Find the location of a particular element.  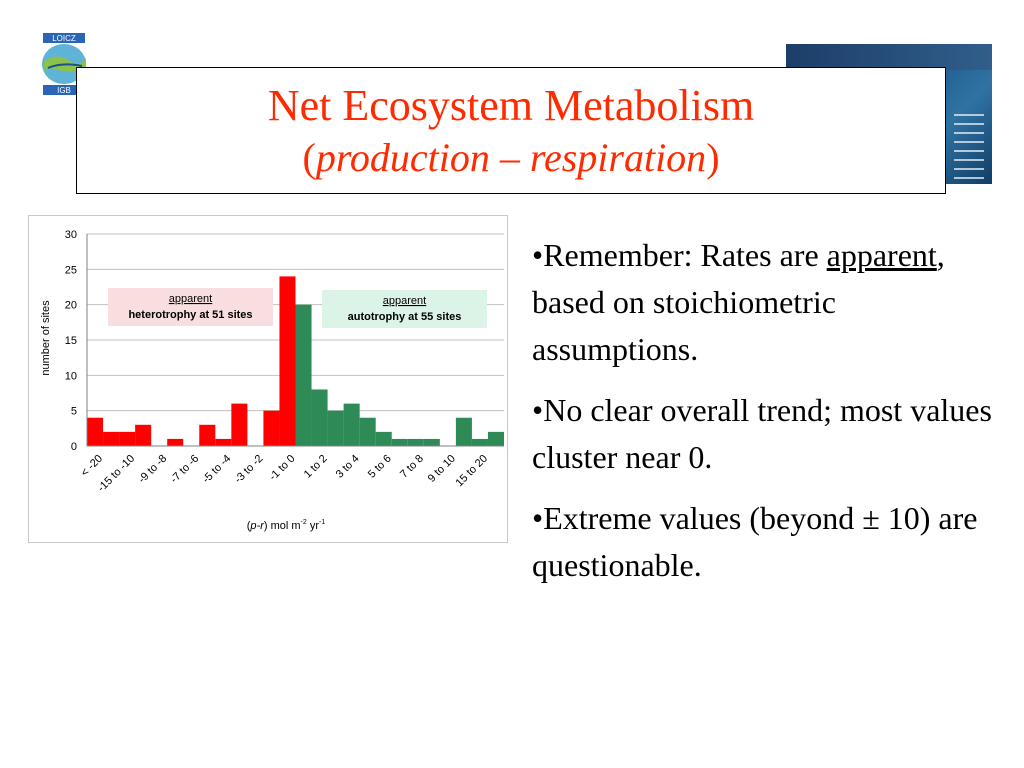

y-tick-label: 20 is located at coordinates (71, 306).